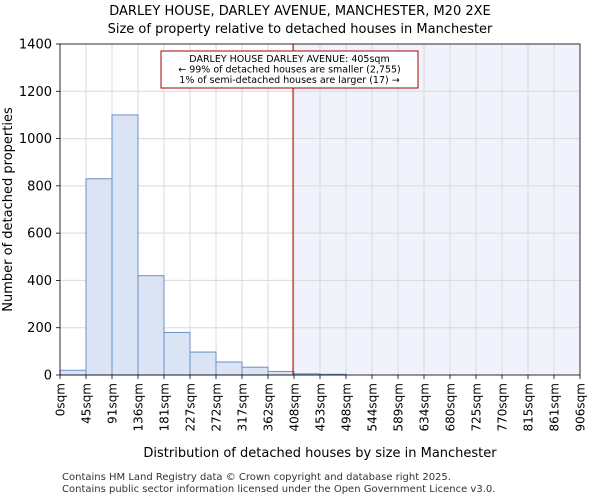  Describe the element at coordinates (217, 407) in the screenshot. I see `x-tick-label: 272sqm` at that location.